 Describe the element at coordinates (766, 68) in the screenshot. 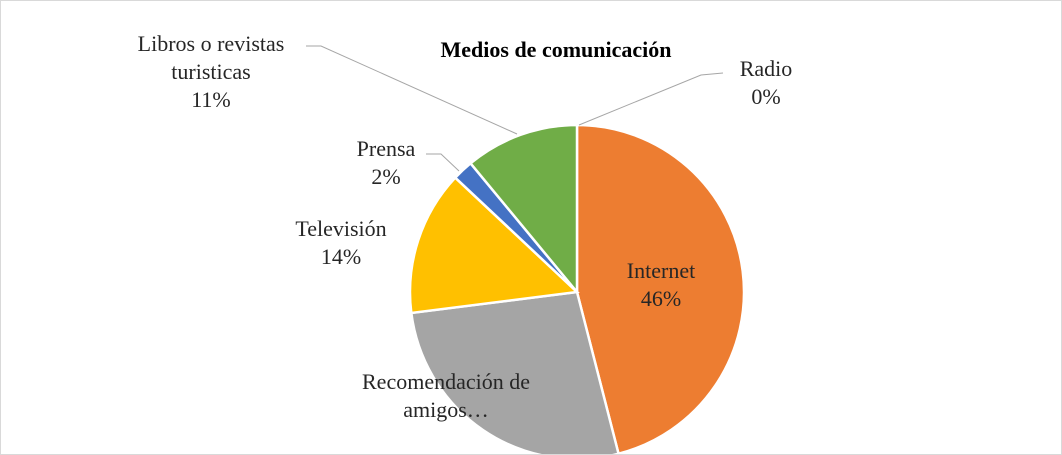

I see `category-label: Radio` at that location.